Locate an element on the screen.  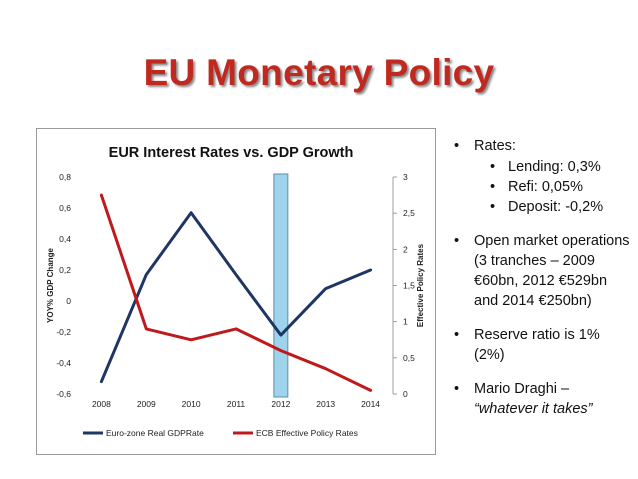
y-tick-label: -0,6 is located at coordinates (63, 394).